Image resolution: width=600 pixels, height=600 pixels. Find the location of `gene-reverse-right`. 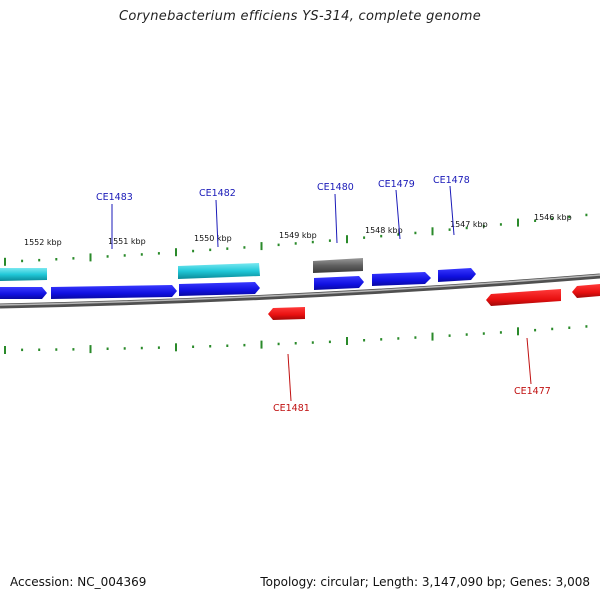

gene-reverse-right is located at coordinates (586, 291).